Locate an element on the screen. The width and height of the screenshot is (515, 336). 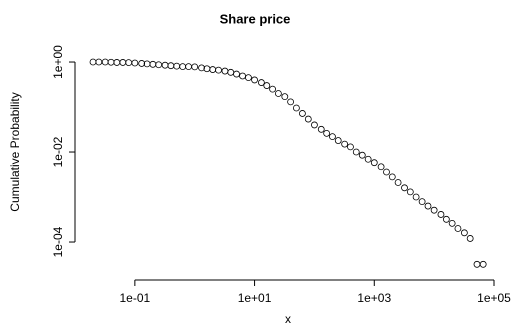
chart-title: Share price is located at coordinates (255, 18).